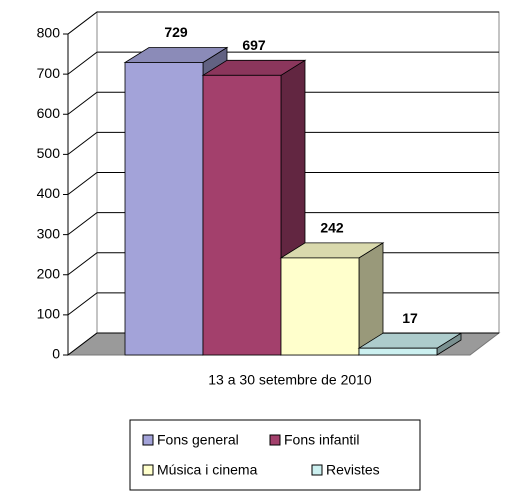  I want to click on legend-box, so click(275, 455).